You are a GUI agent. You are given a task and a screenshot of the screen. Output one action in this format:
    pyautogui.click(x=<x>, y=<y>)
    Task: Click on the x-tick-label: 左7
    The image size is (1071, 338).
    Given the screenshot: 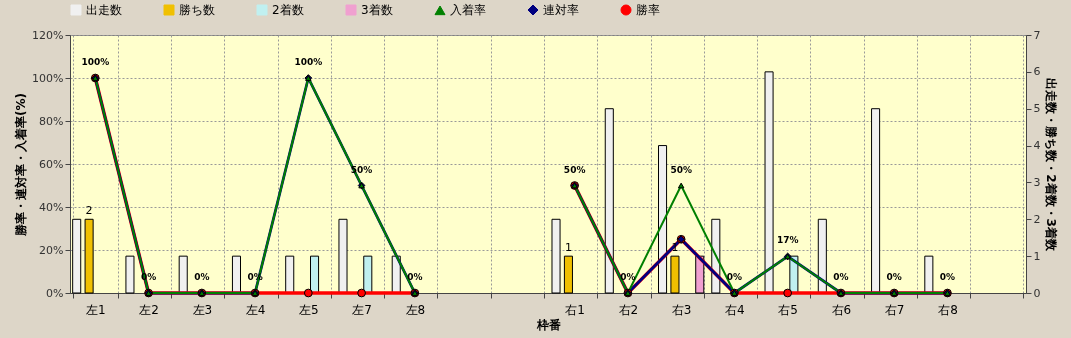 What is the action you would take?
    pyautogui.click(x=362, y=309)
    